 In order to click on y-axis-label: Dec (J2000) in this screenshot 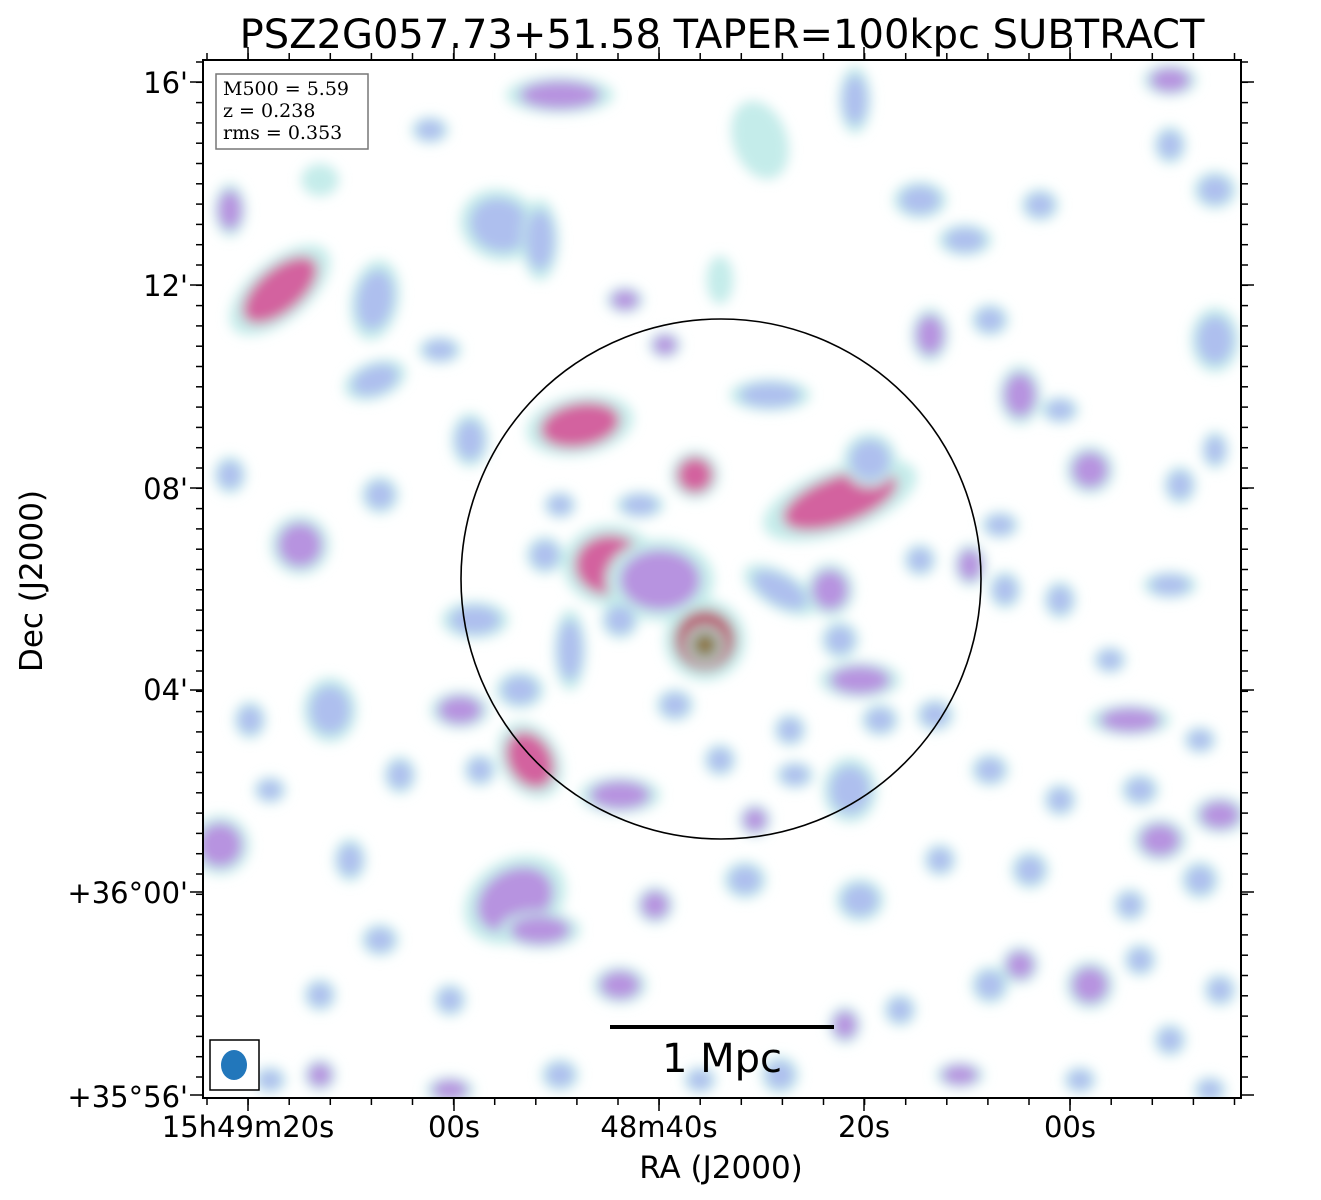, I will do `click(32, 581)`.